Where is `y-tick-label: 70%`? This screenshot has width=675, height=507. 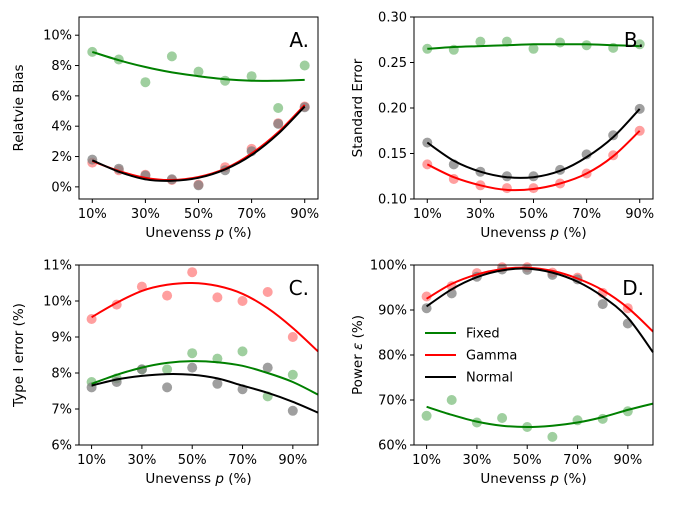
y-tick-label: 70% is located at coordinates (392, 401).